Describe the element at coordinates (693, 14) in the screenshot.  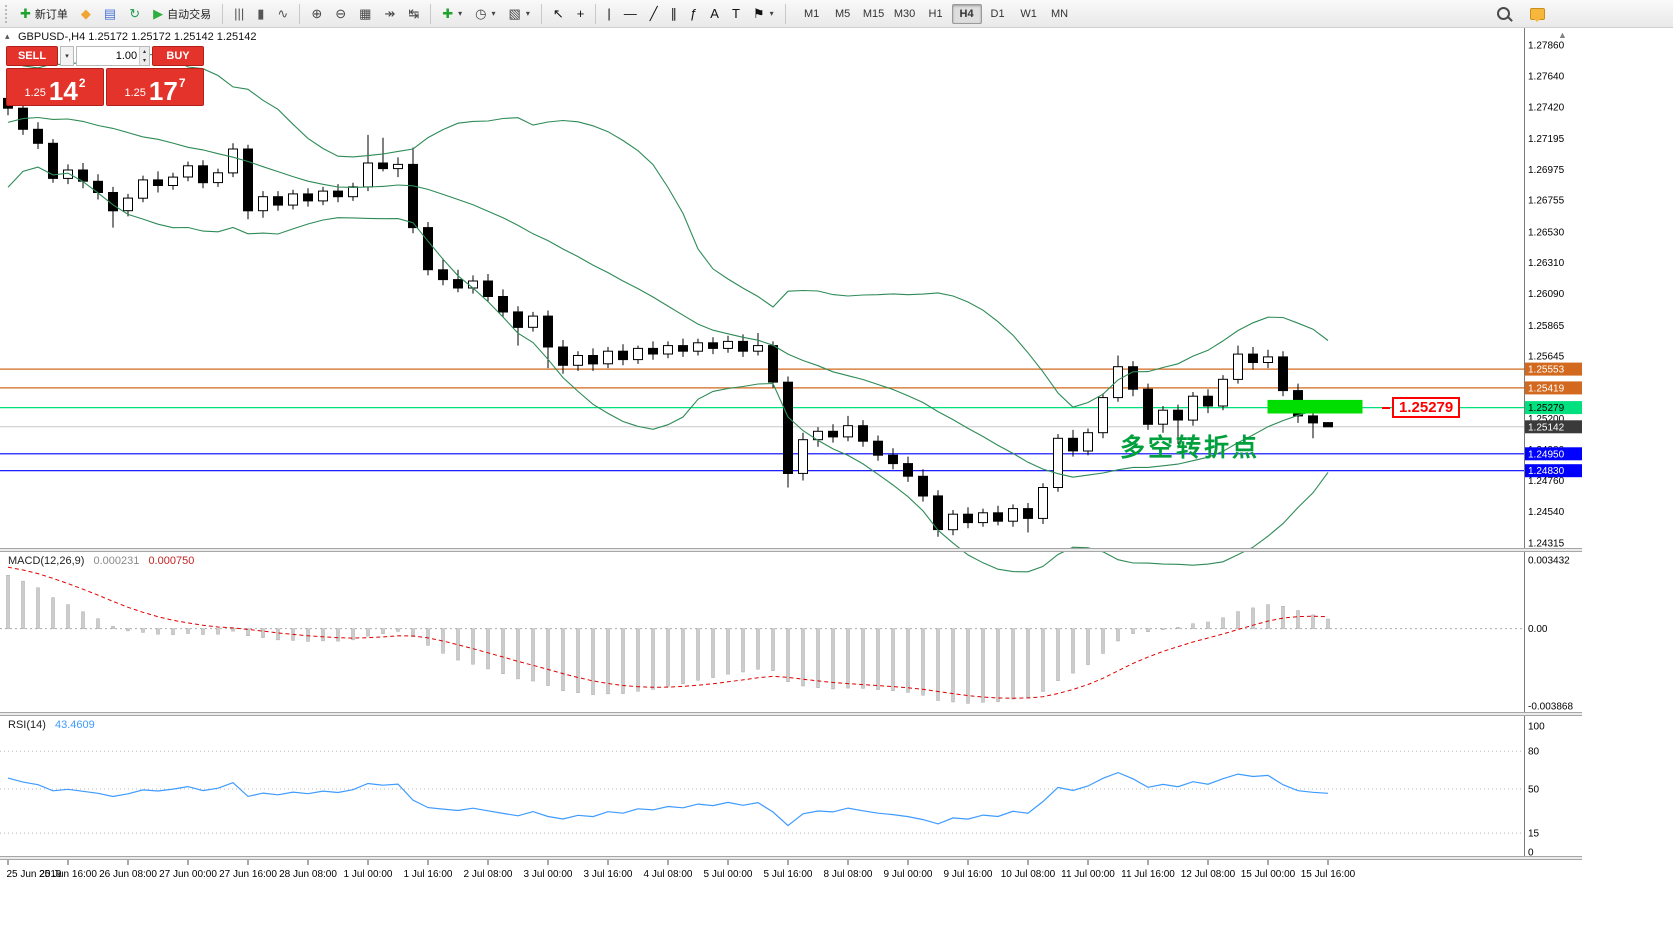
I see `fibonacci-button: ƒ` at that location.